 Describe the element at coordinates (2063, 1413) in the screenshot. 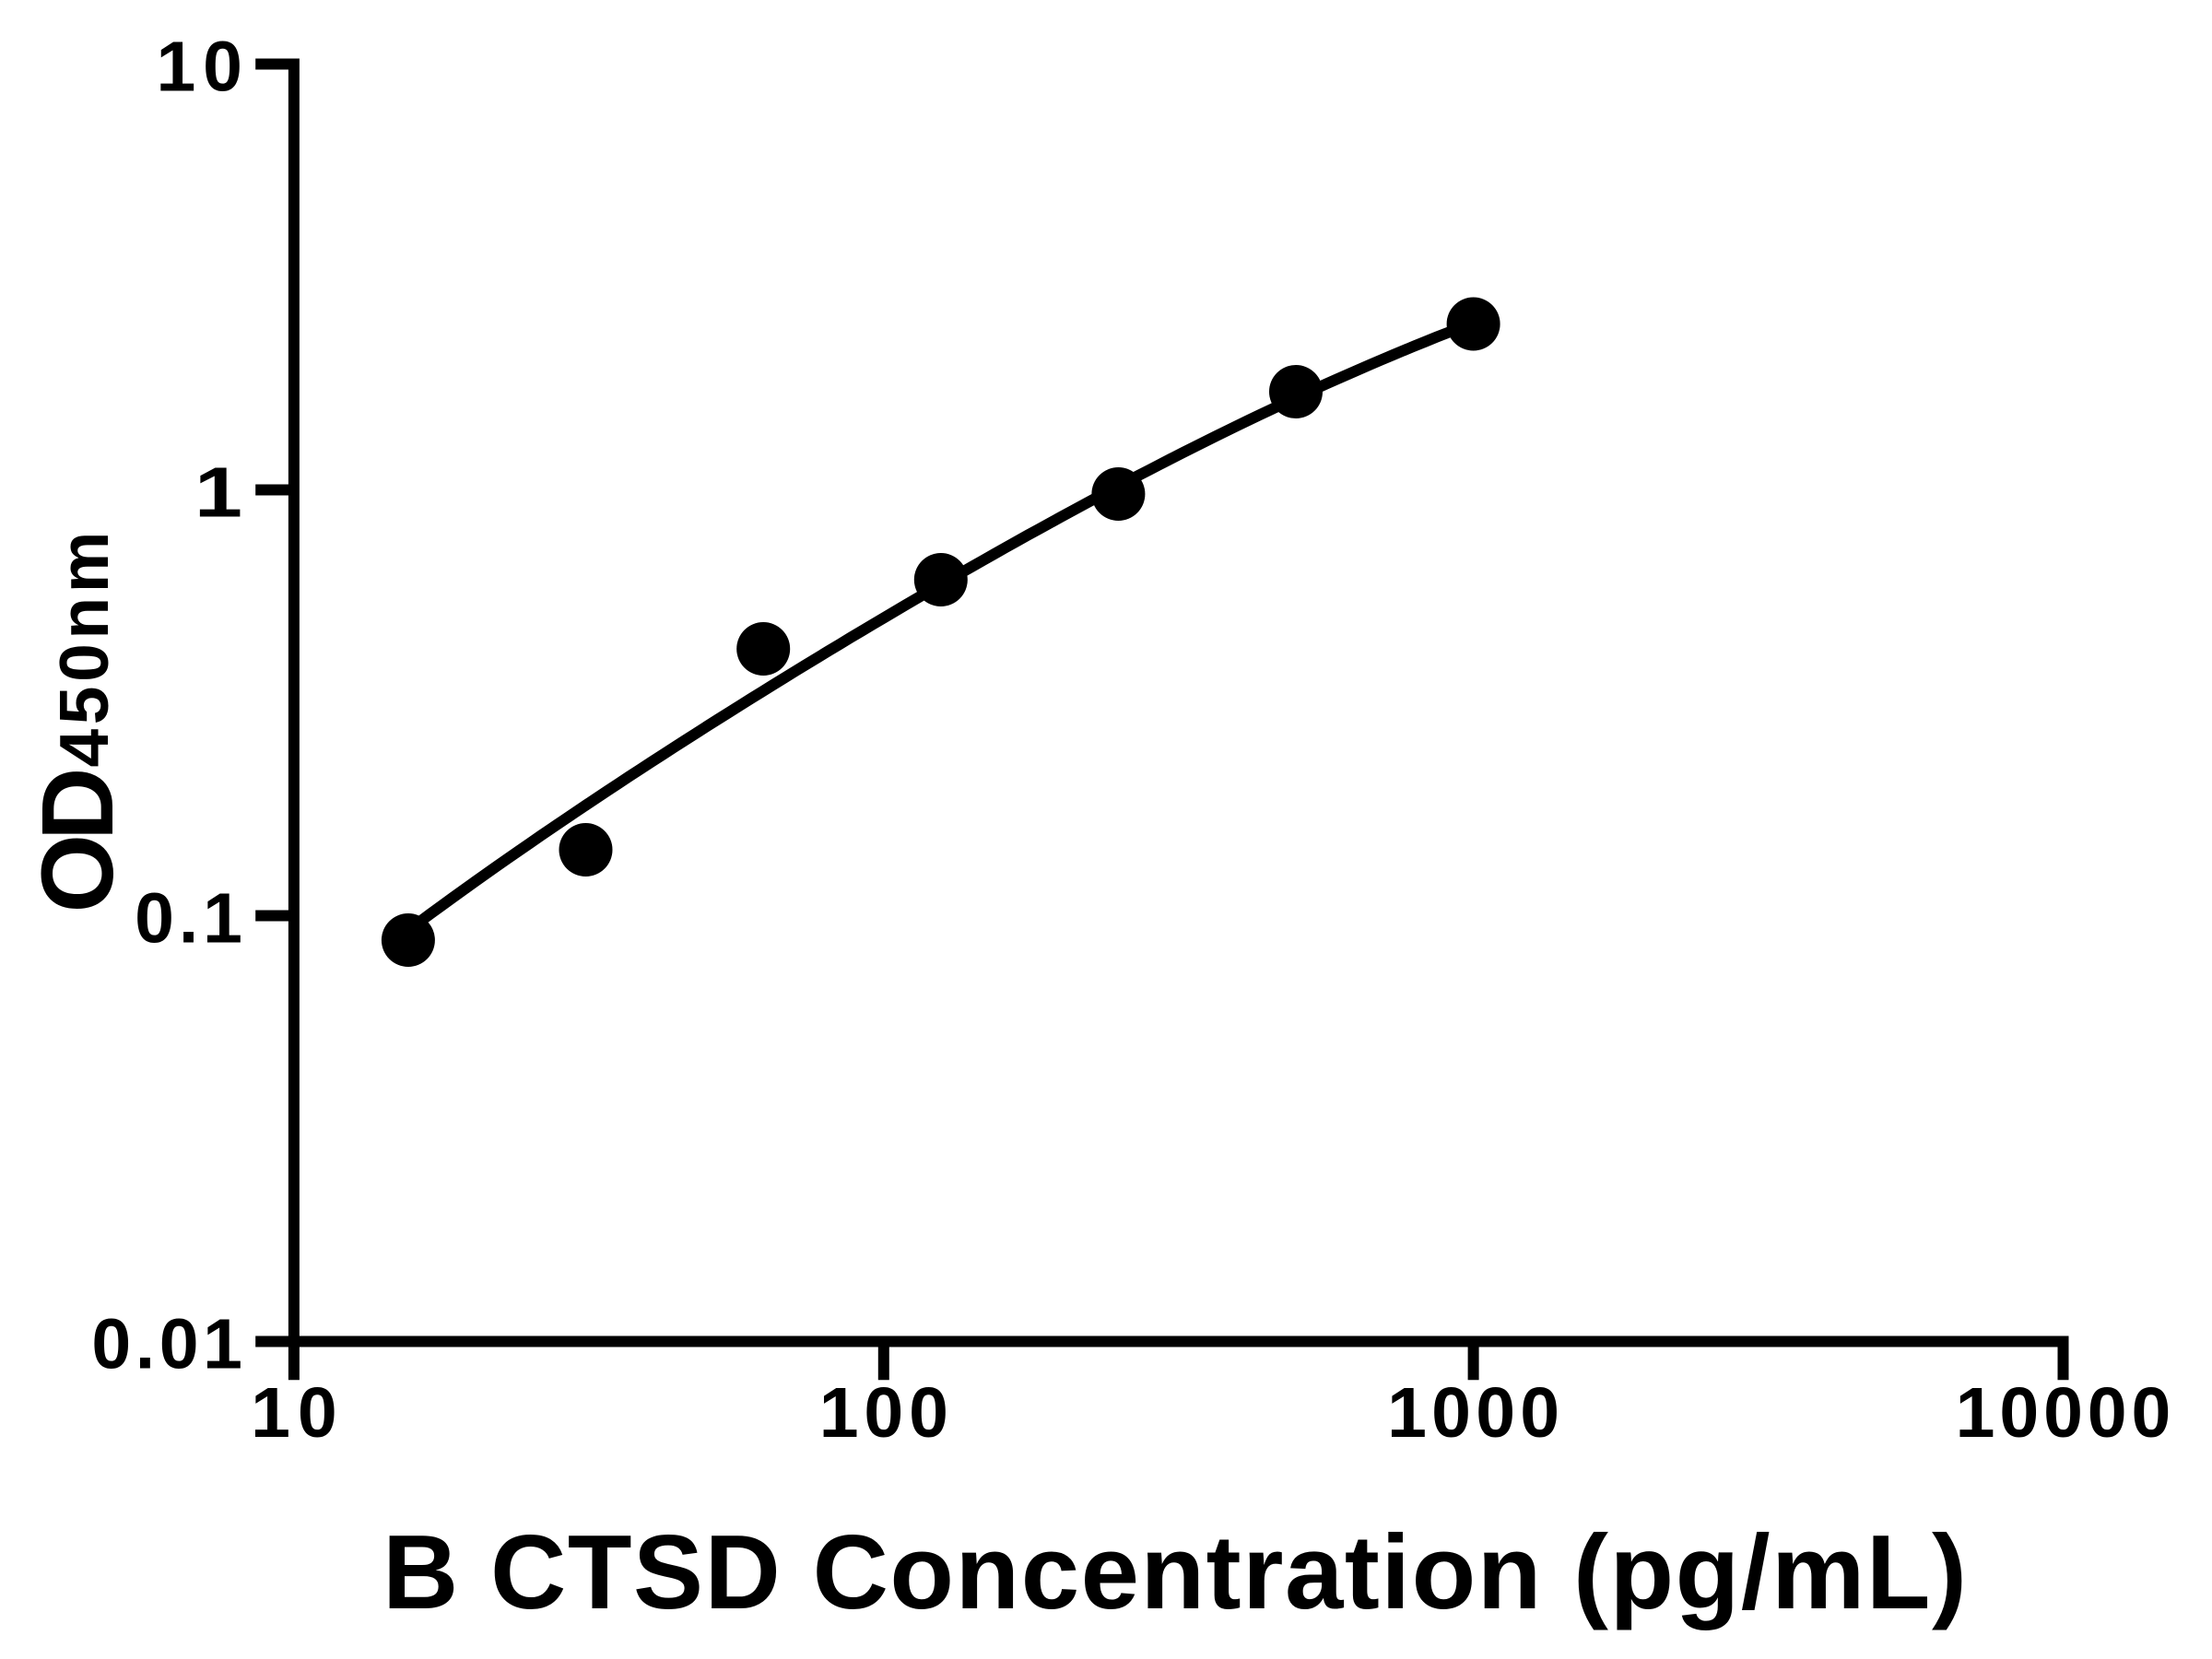

I see `svg-text: 10000` at that location.